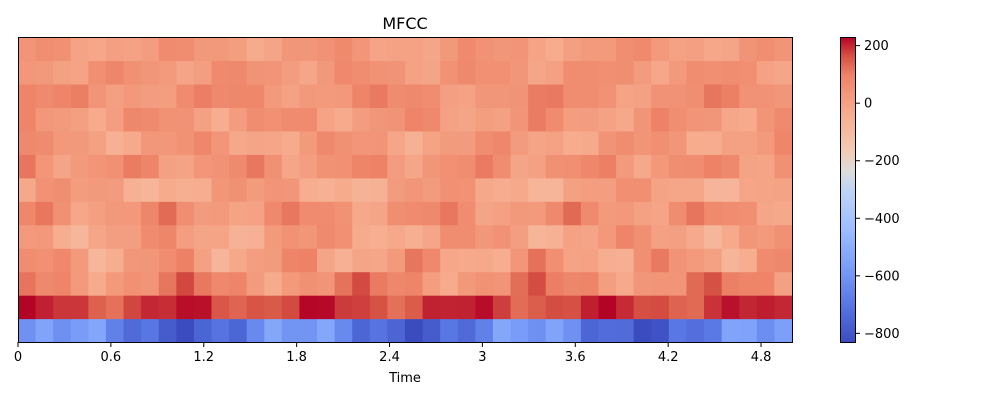 The height and width of the screenshot is (400, 1000). I want to click on x-tick-label: 3.6, so click(575, 357).